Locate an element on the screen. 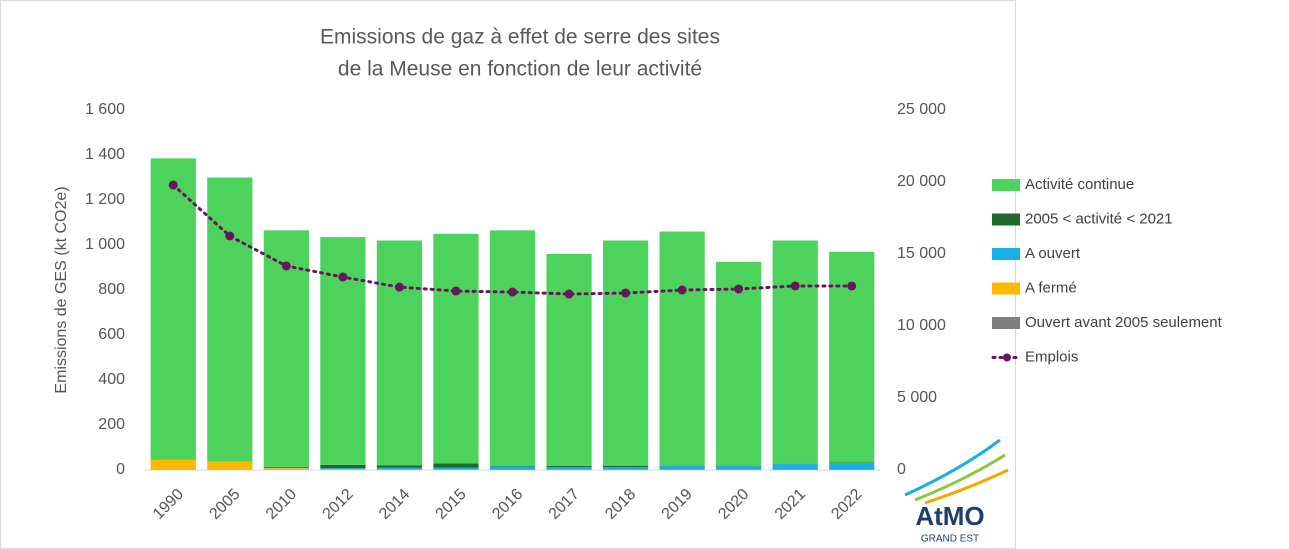 This screenshot has height=549, width=1289. y2-tick-label: 10 000 is located at coordinates (921, 325).